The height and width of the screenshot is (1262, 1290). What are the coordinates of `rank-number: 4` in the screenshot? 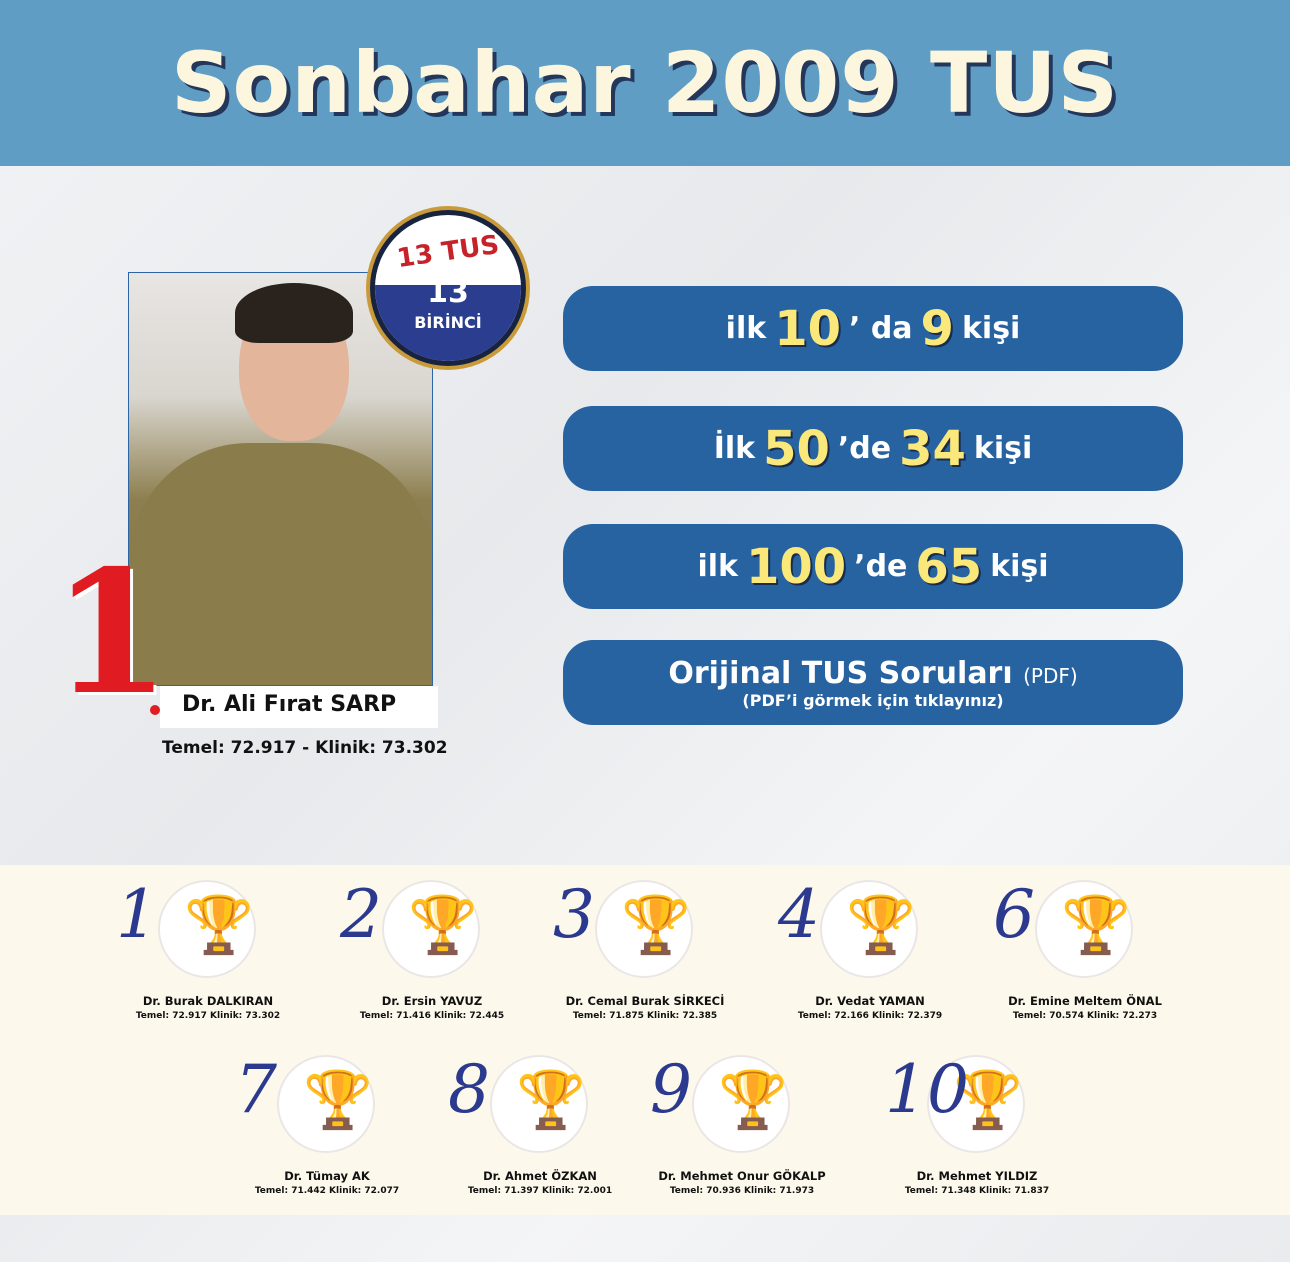 It's located at (799, 914).